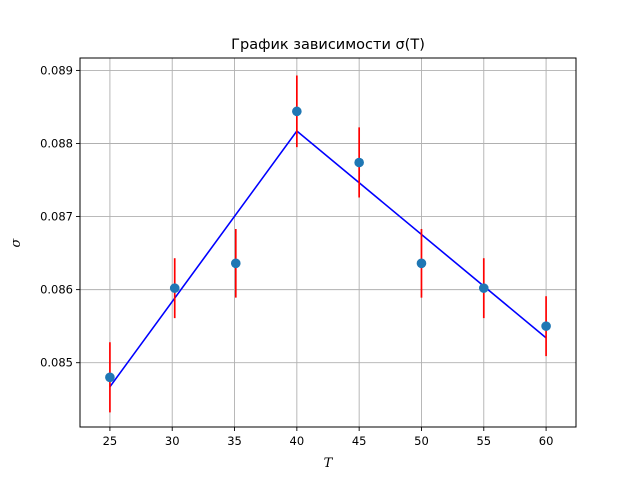  Describe the element at coordinates (56, 363) in the screenshot. I see `y-tick-label: 0.085` at that location.